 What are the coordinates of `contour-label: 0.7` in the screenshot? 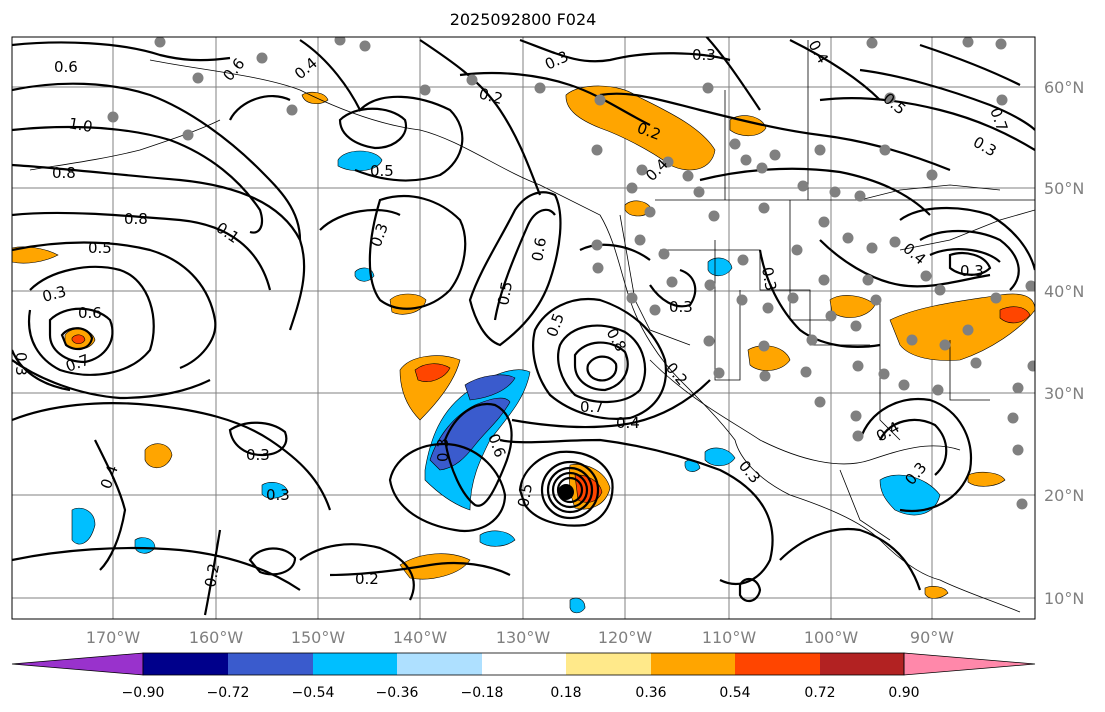 It's located at (592, 407).